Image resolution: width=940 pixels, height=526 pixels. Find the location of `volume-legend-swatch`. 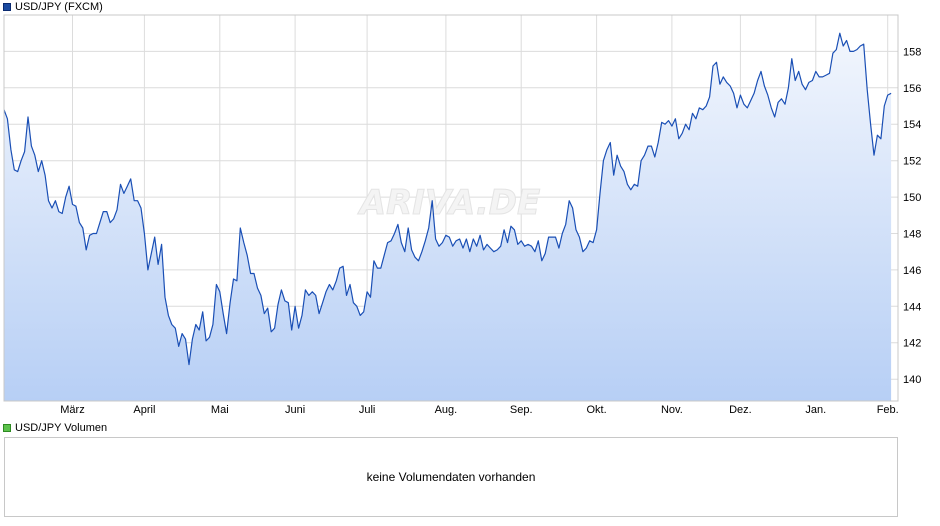

volume-legend-swatch is located at coordinates (7, 428).